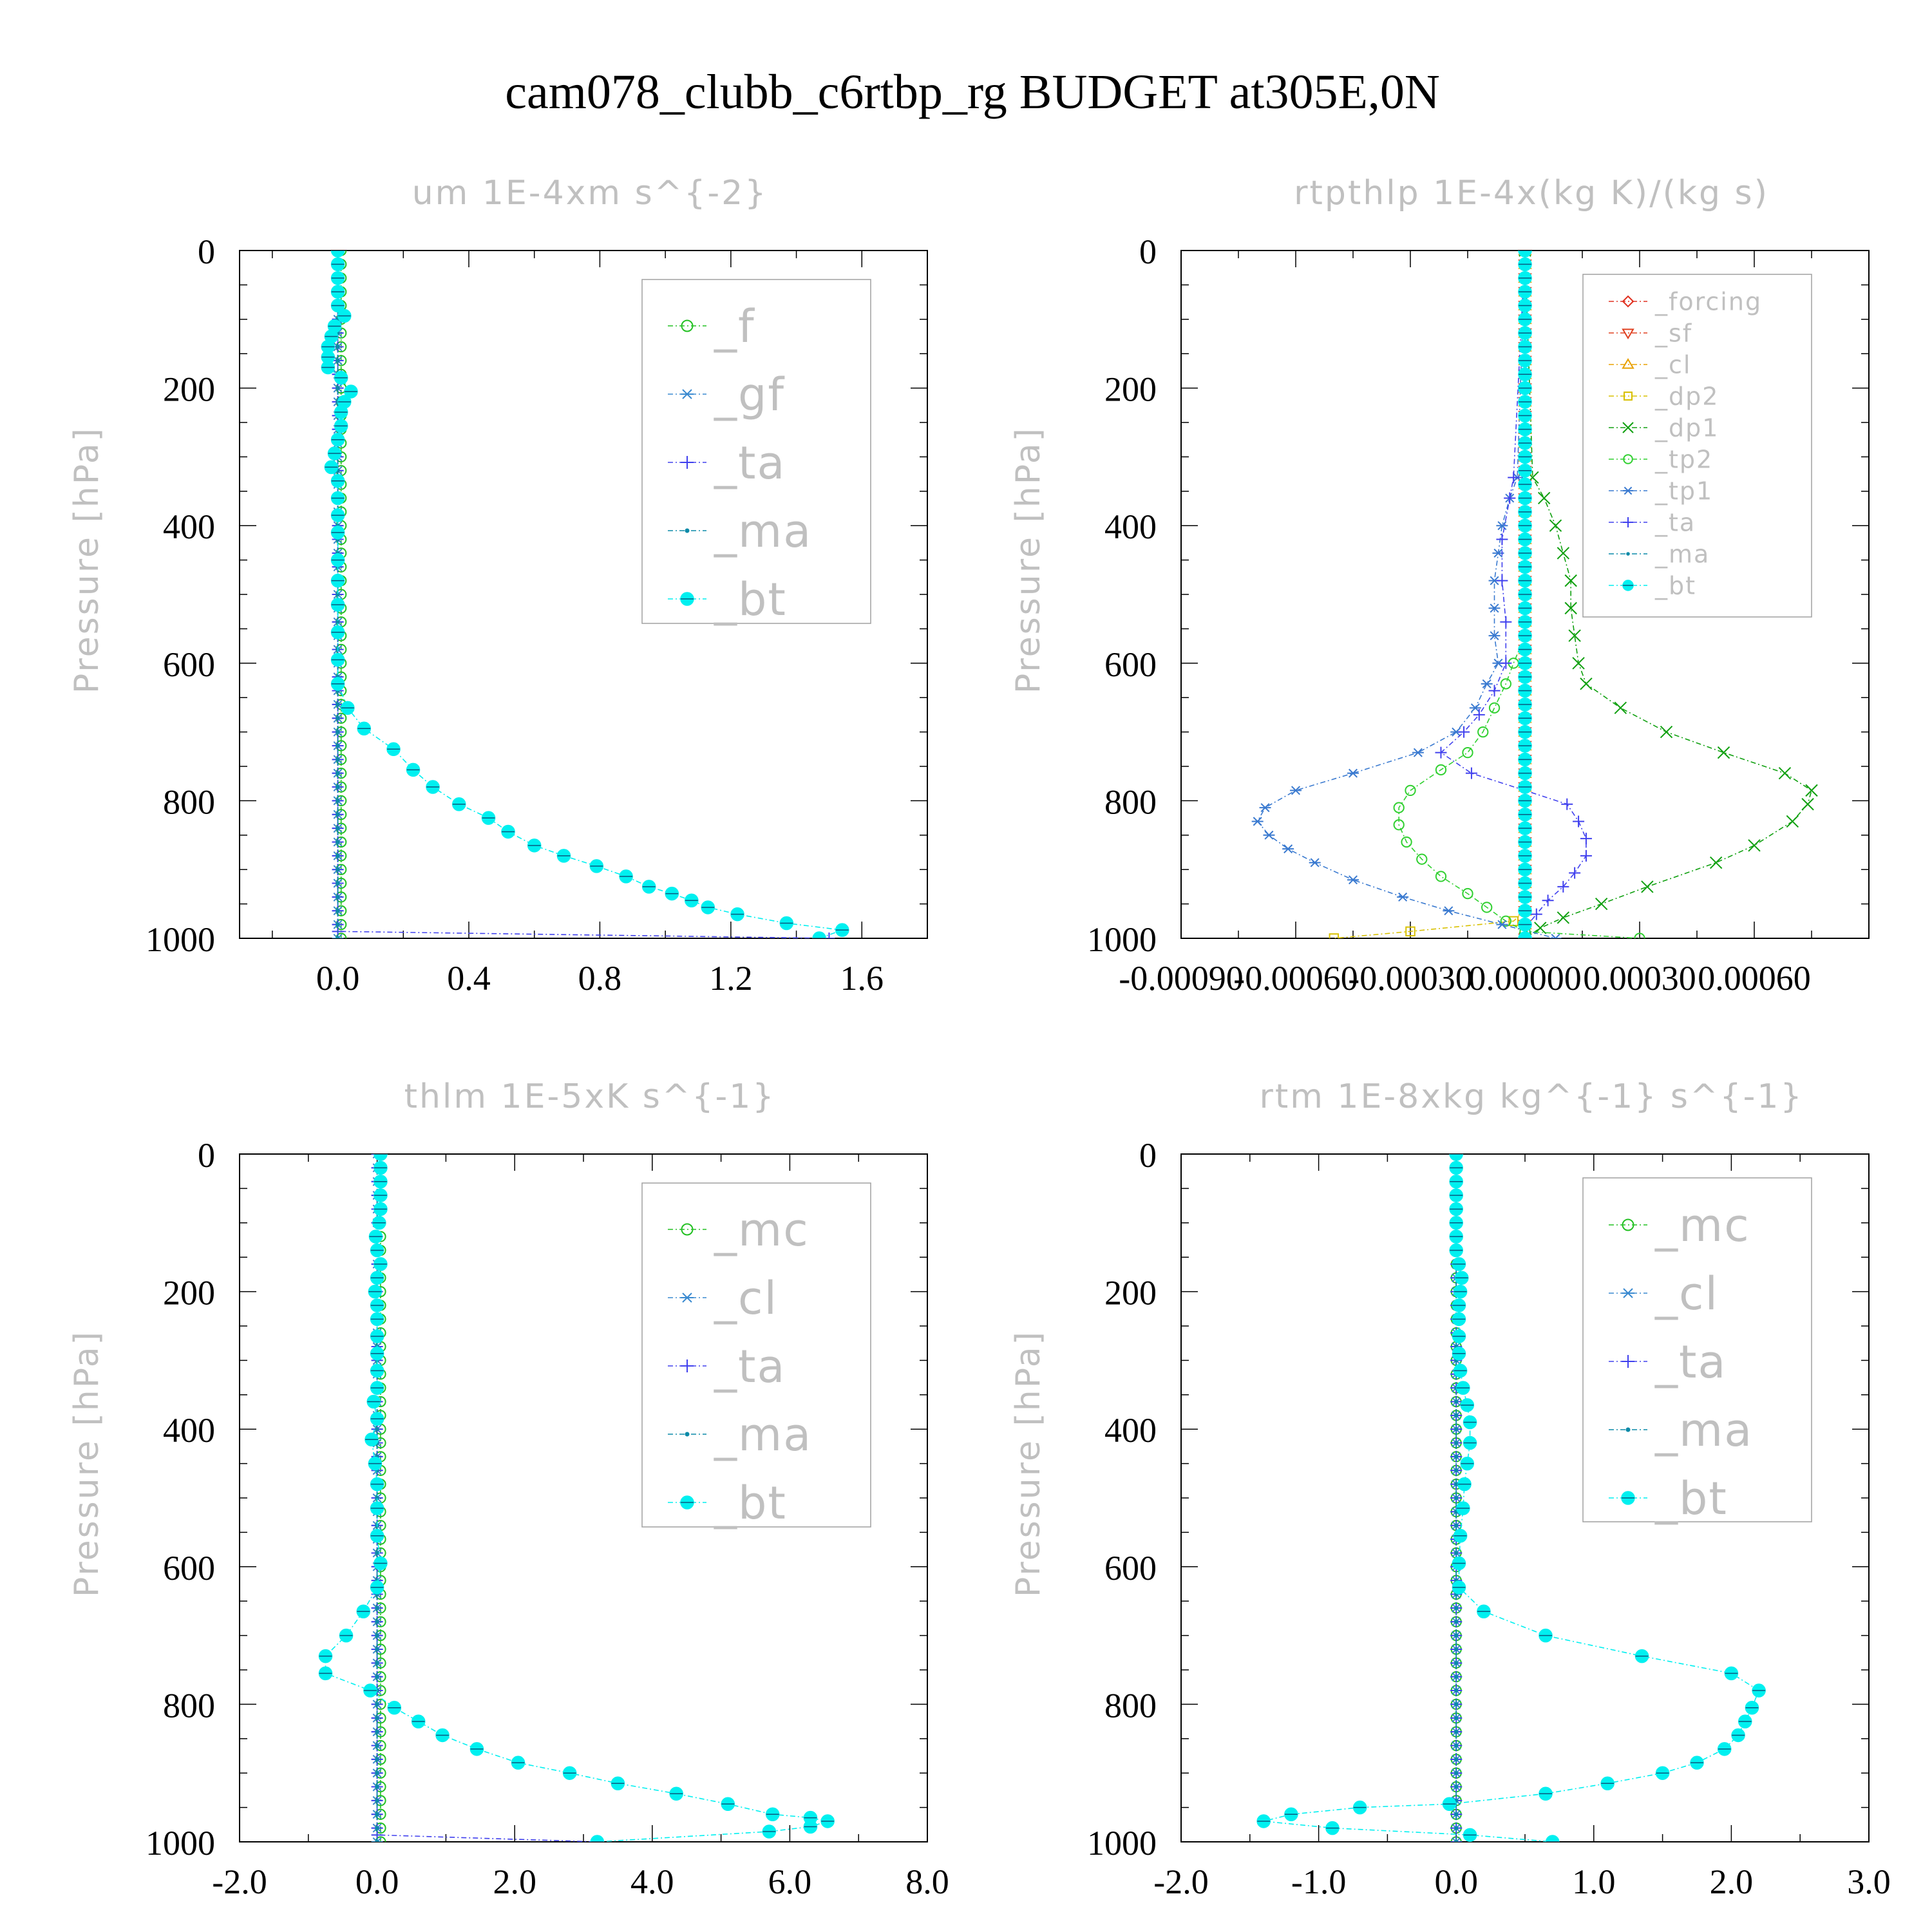 Image resolution: width=1932 pixels, height=1932 pixels. What do you see at coordinates (1511, 1498) in the screenshot?
I see `series-group` at bounding box center [1511, 1498].